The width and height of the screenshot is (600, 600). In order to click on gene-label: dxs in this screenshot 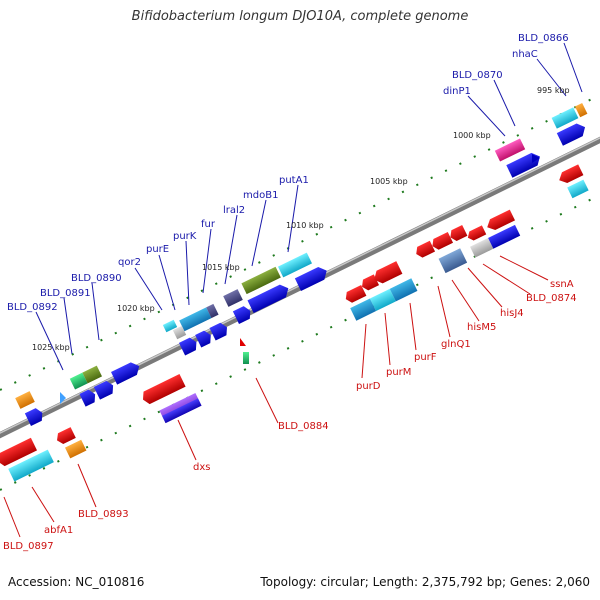, I will do `click(201, 467)`.